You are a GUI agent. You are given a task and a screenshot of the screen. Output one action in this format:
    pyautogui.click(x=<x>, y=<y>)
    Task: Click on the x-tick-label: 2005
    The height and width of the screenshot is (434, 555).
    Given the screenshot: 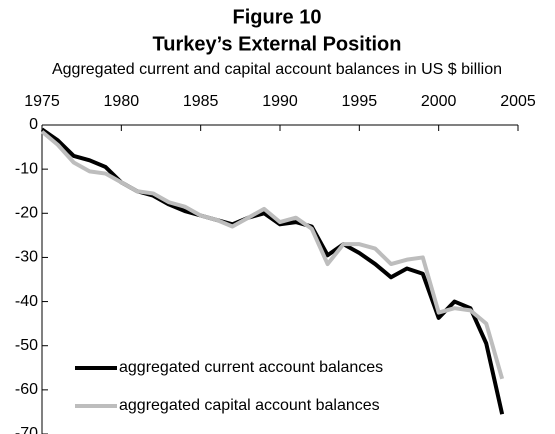 What is the action you would take?
    pyautogui.click(x=518, y=101)
    